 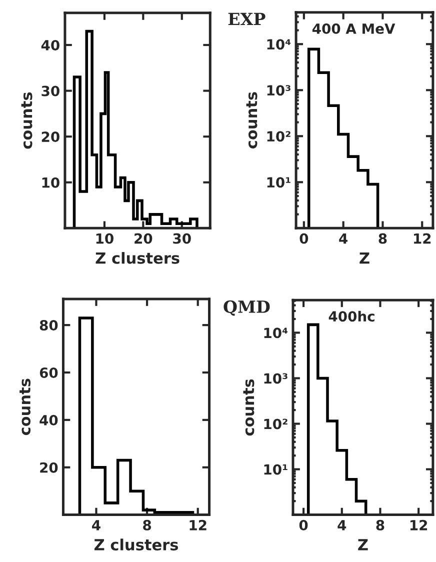 I want to click on x-tick-label: 10, so click(x=105, y=238).